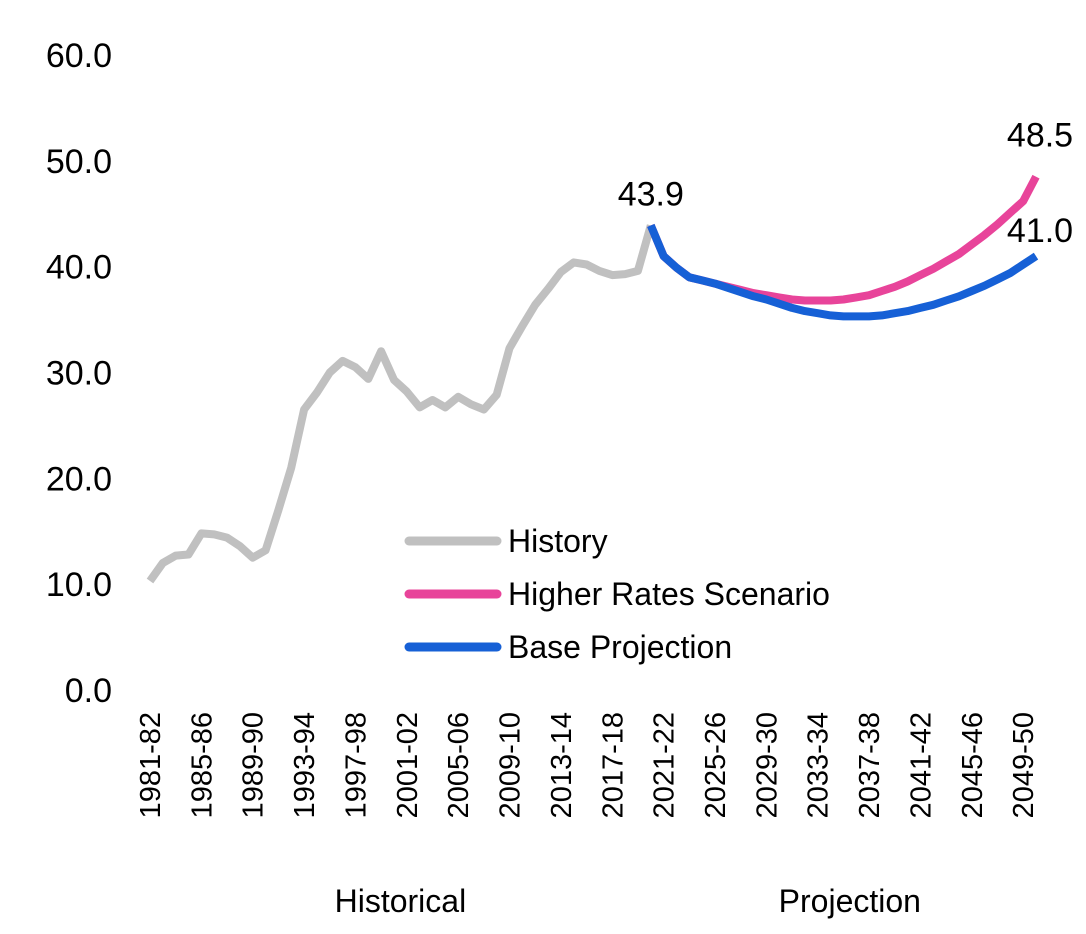  Describe the element at coordinates (459, 765) in the screenshot. I see `x-tick-label: 2005-06` at that location.